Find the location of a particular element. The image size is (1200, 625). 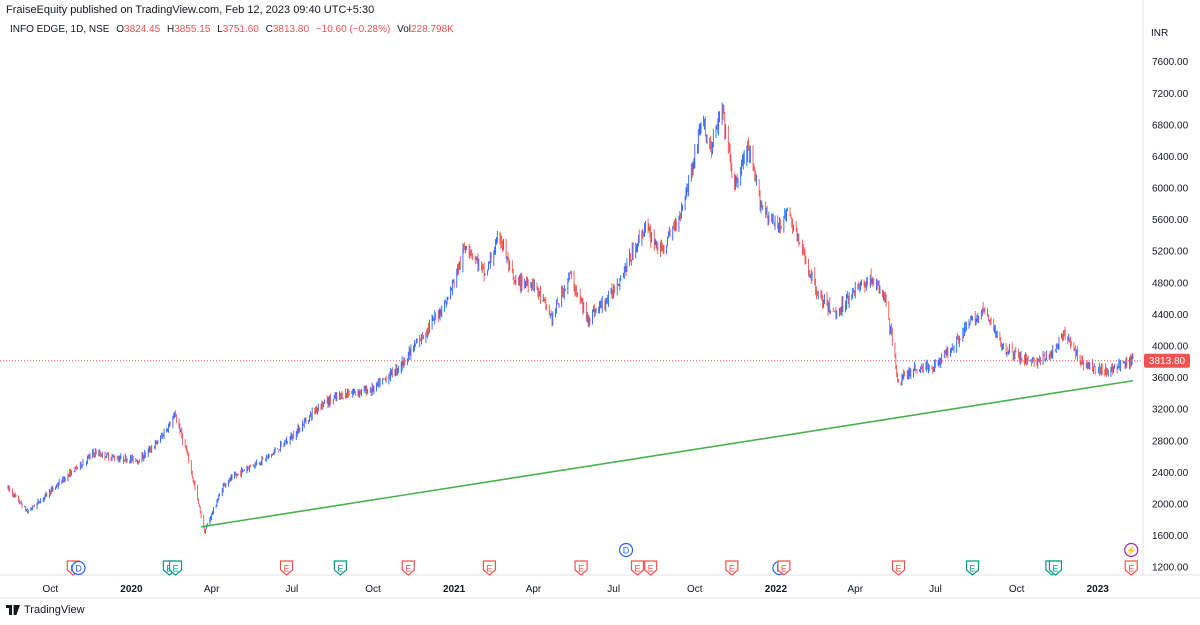

open-label: O is located at coordinates (120, 29).